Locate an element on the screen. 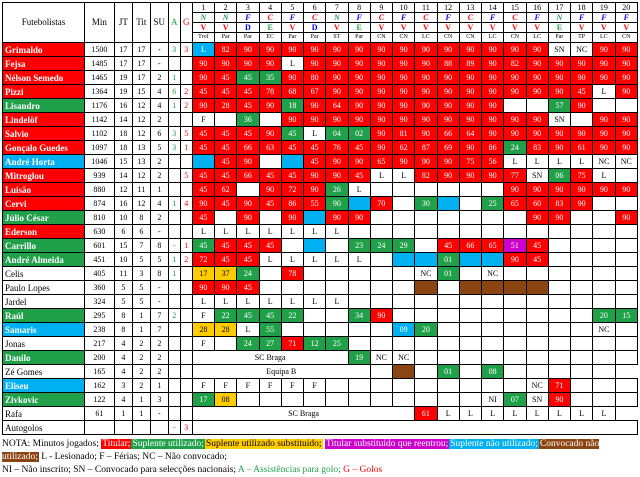 Image resolution: width=640 pixels, height=477 pixels. game-cell: 82 is located at coordinates (426, 175).